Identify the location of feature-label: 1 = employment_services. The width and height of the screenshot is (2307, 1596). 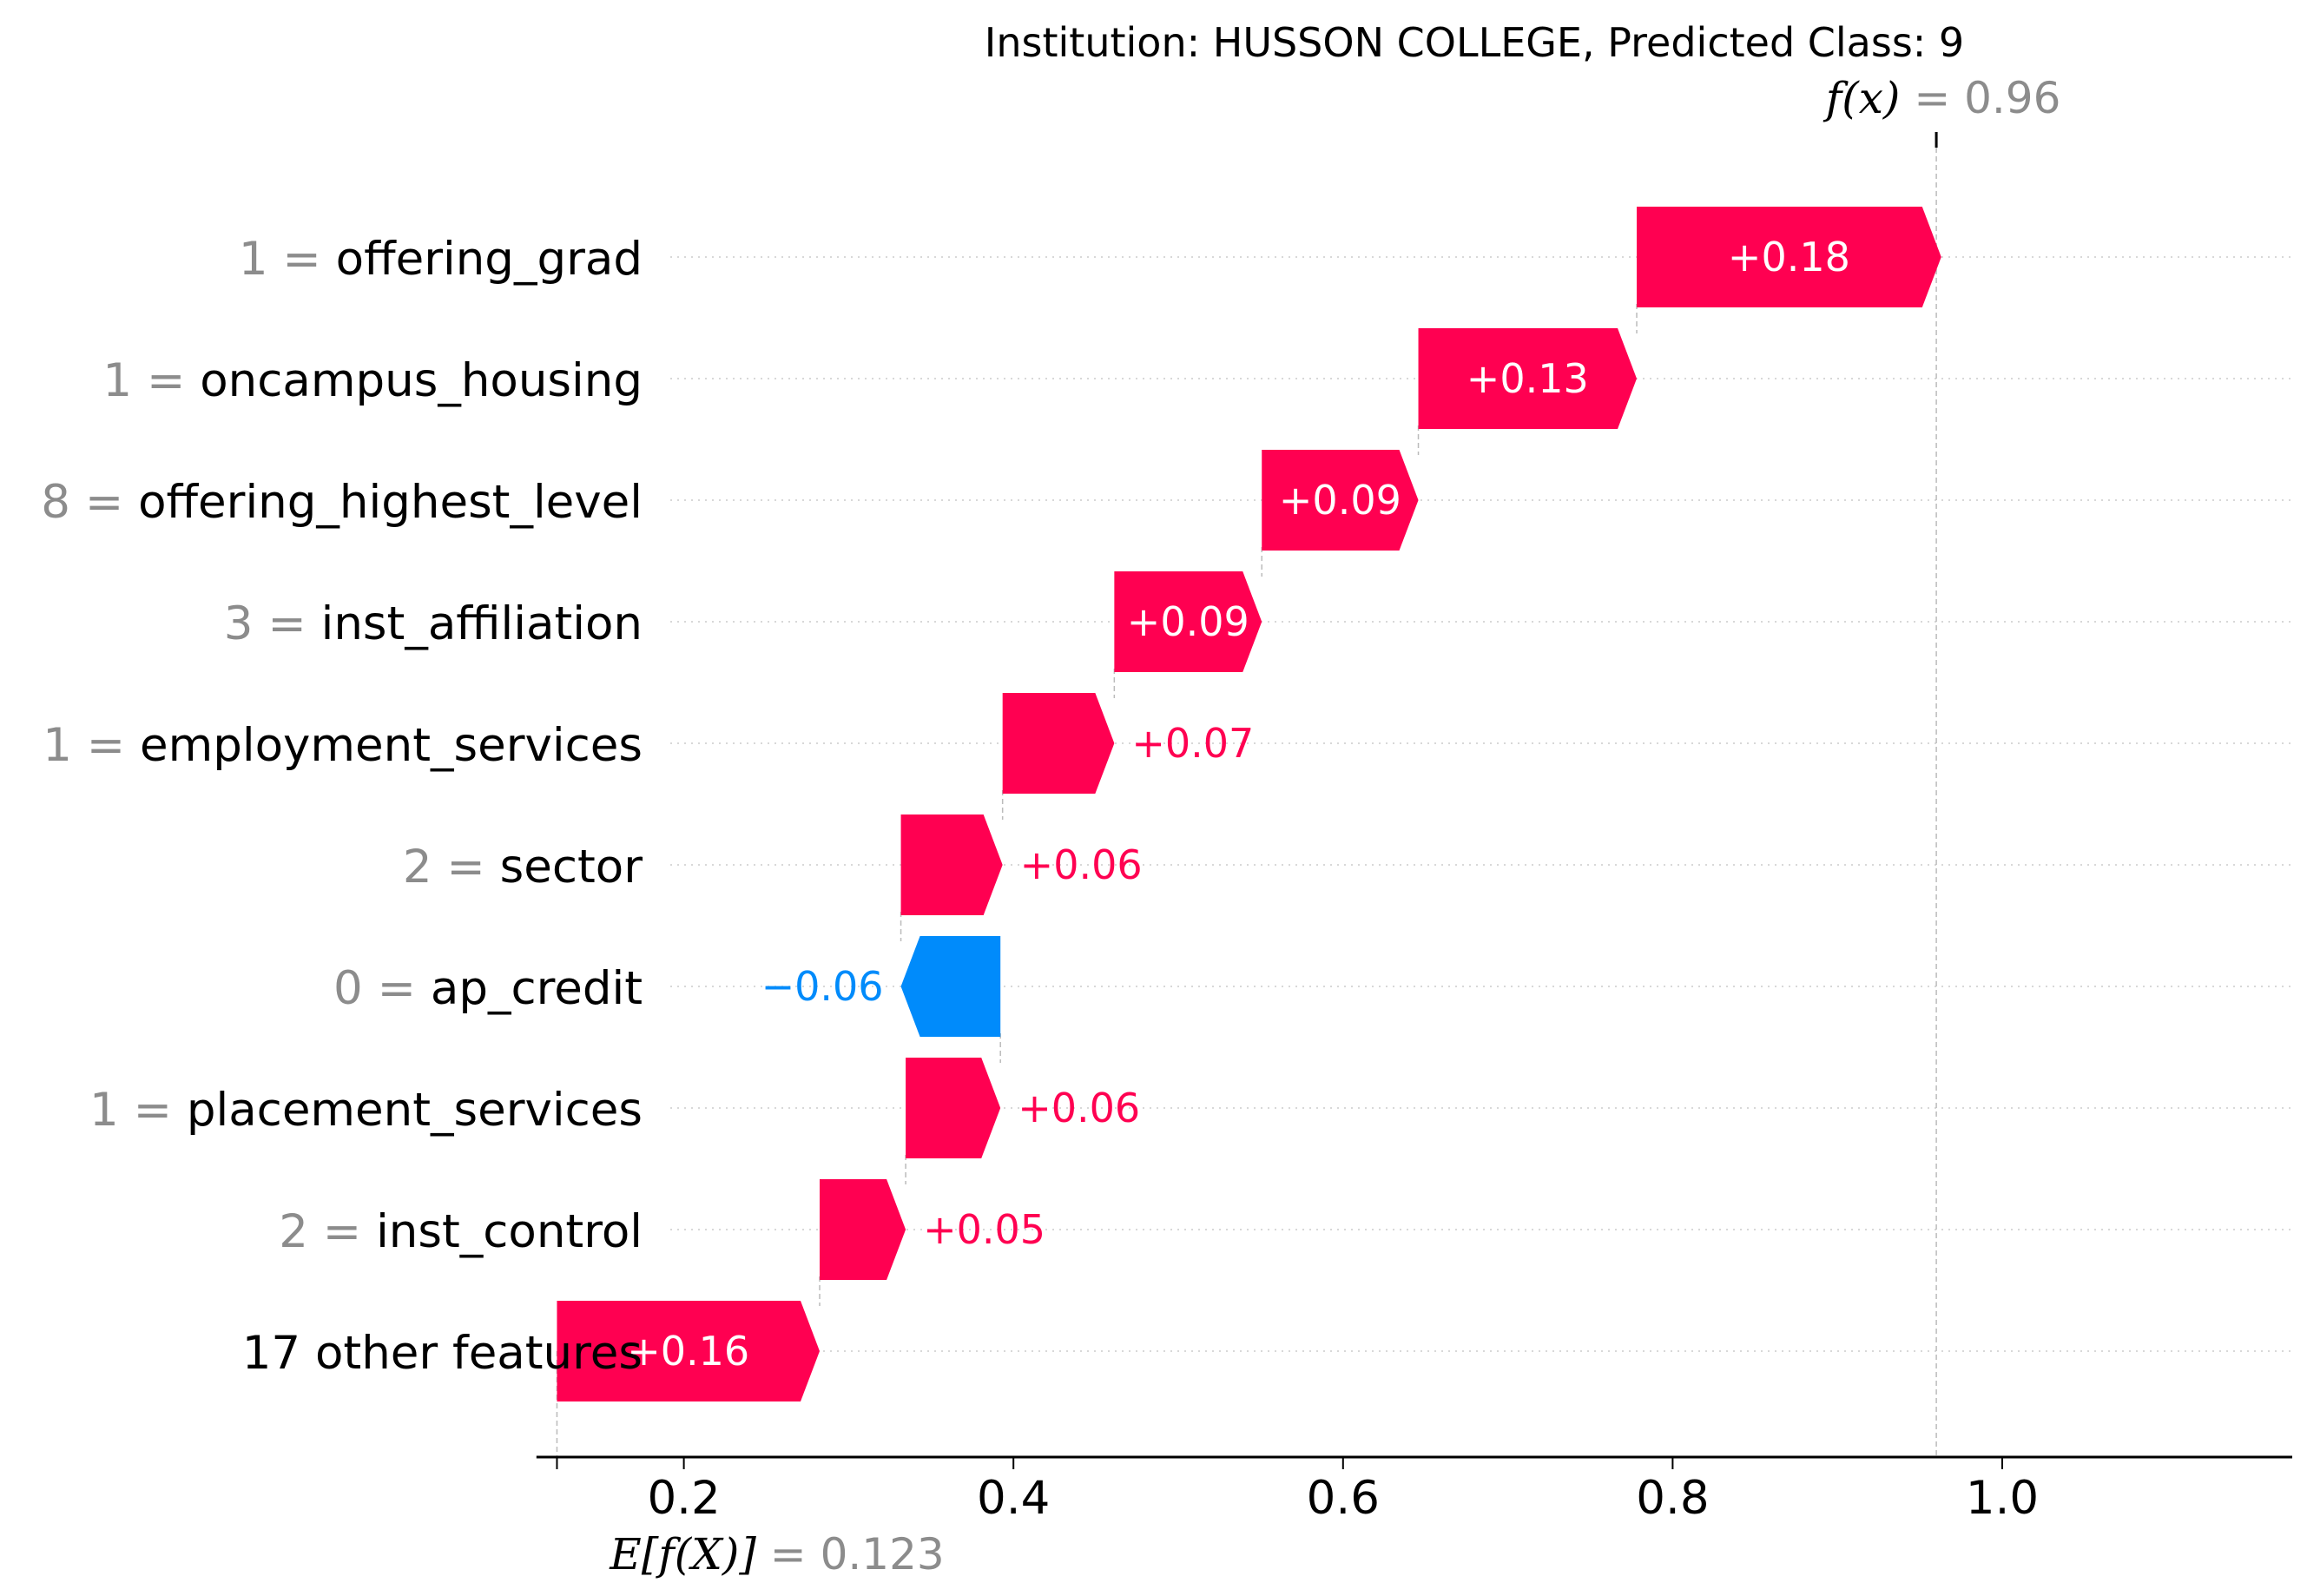
(343, 745).